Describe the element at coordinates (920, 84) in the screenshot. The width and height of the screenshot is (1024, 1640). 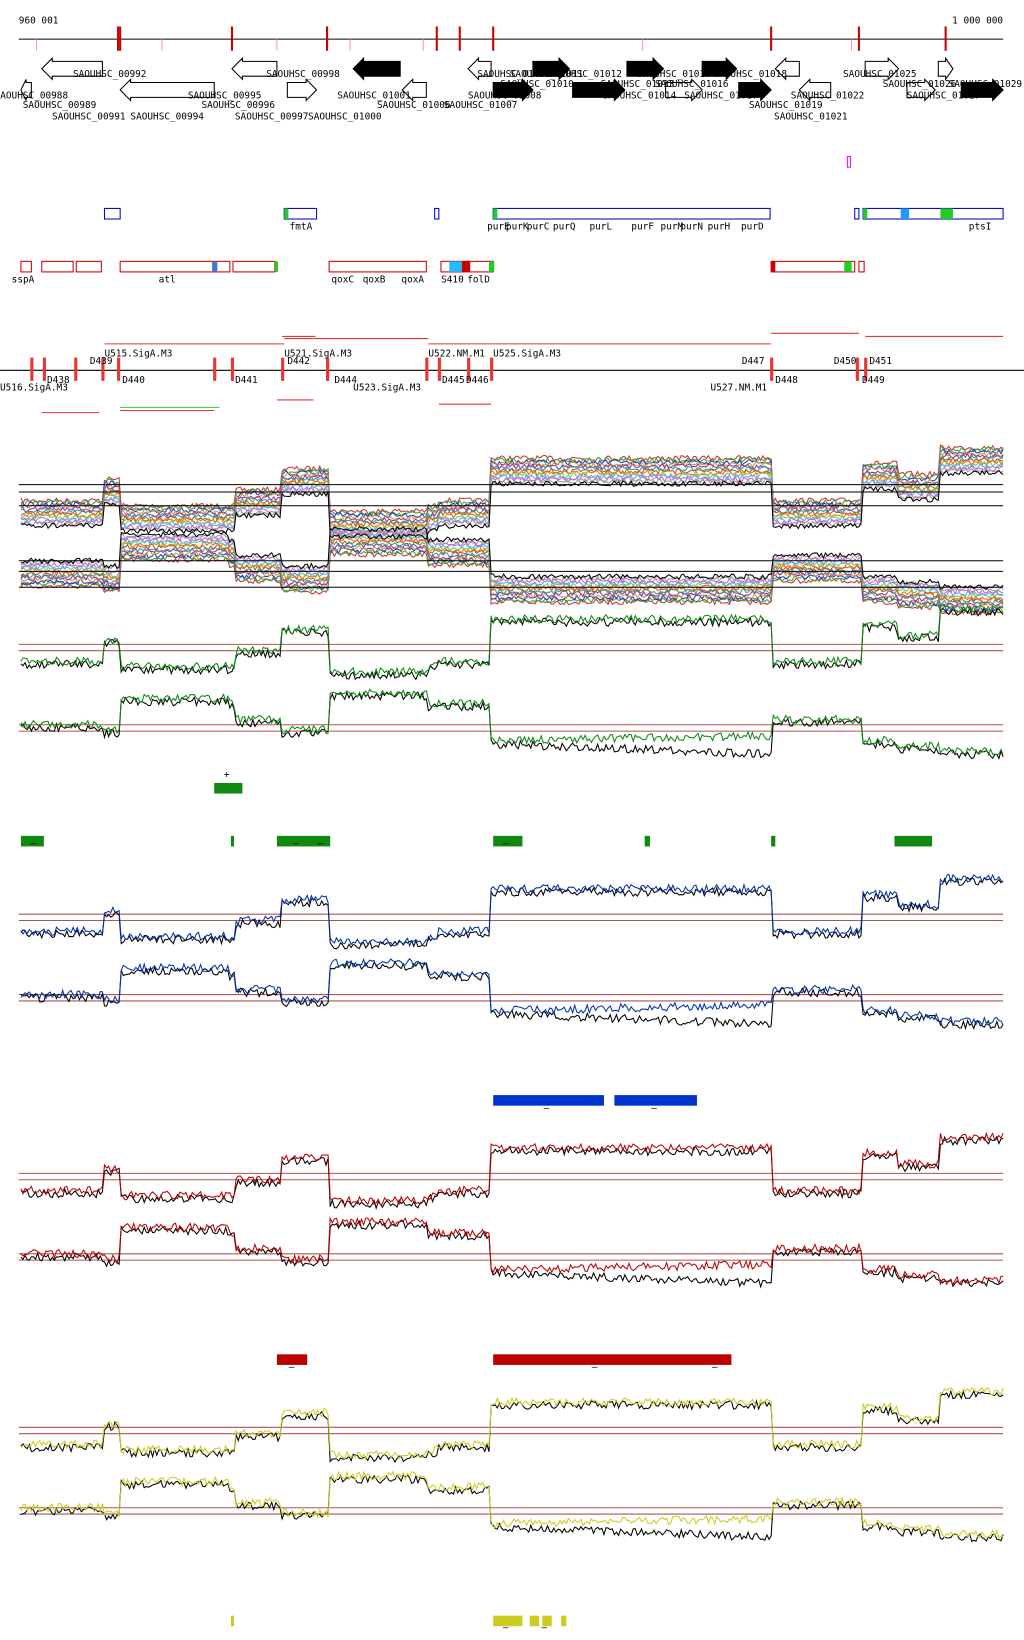
I see `gene-label: SAOUHSC_01026` at that location.